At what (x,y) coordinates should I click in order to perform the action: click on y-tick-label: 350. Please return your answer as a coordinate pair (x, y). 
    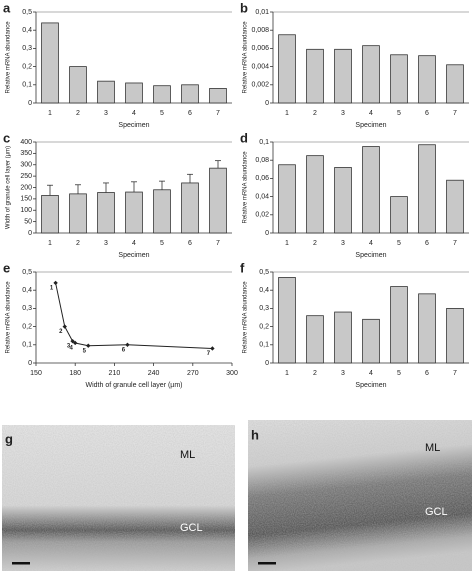
    Looking at the image, I should click on (26, 153).